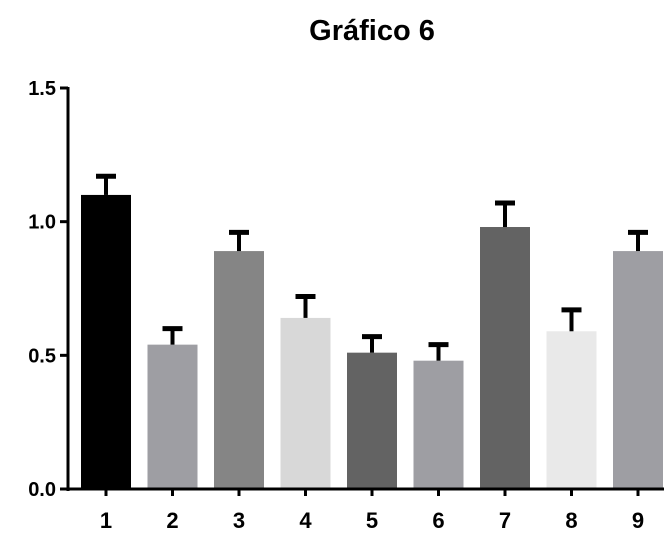 This screenshot has height=539, width=664. Describe the element at coordinates (42, 356) in the screenshot. I see `y-tick-label-0.5: 0.5` at that location.